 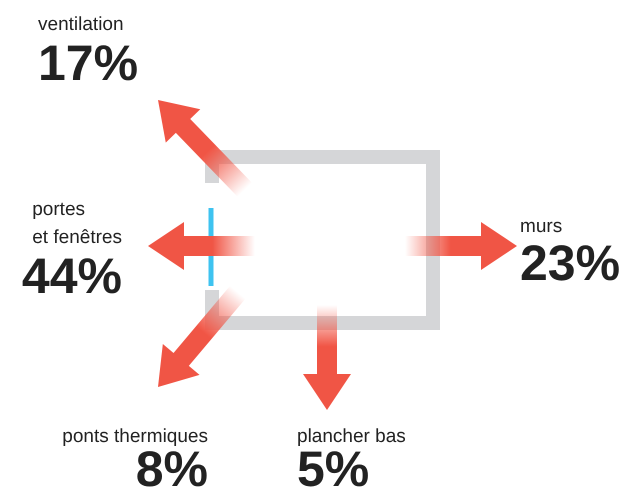 What do you see at coordinates (81, 24) in the screenshot?
I see `category-label: ventilation` at bounding box center [81, 24].